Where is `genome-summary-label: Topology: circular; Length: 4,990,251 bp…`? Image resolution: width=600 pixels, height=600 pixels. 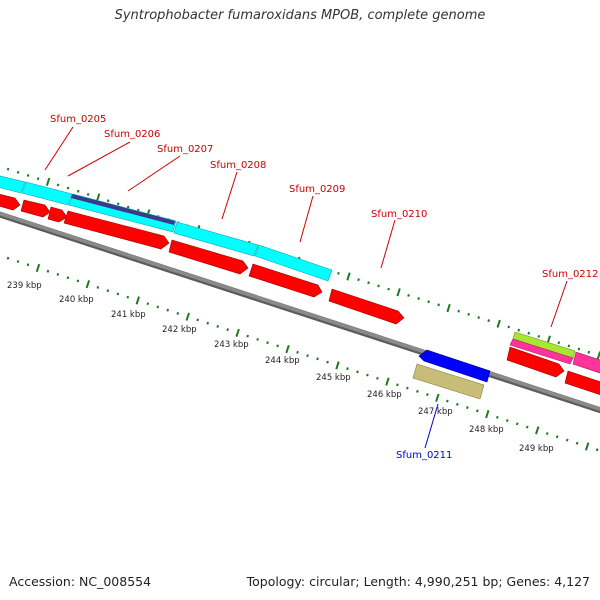 genome-summary-label: Topology: circular; Length: 4,990,251 bp… is located at coordinates (418, 581).